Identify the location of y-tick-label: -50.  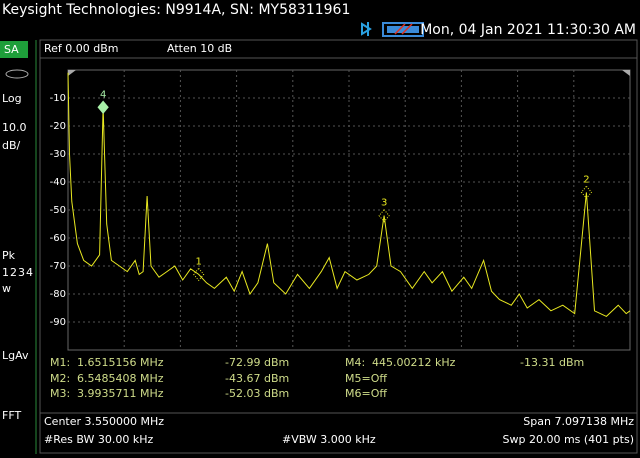
(58, 210).